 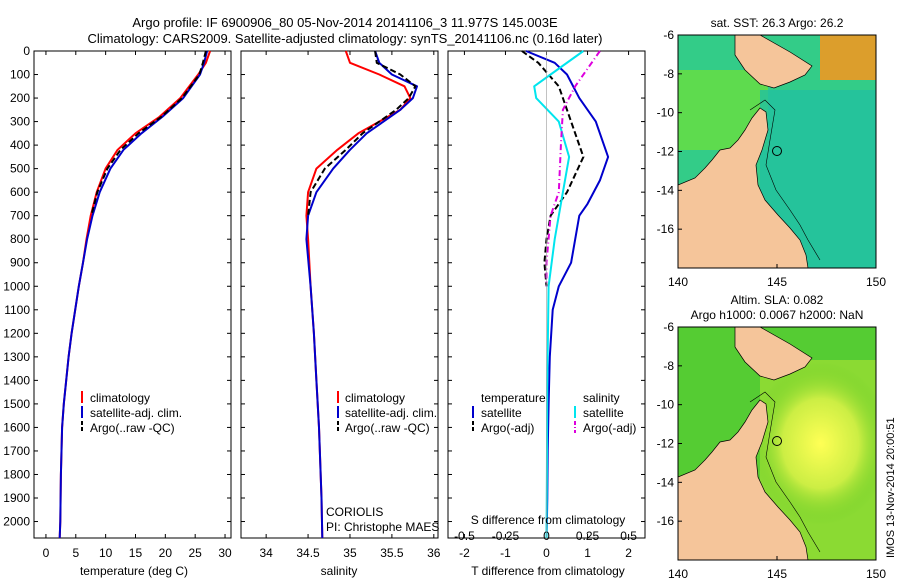 What do you see at coordinates (339, 571) in the screenshot?
I see `salinity-xlabel: salinity` at bounding box center [339, 571].